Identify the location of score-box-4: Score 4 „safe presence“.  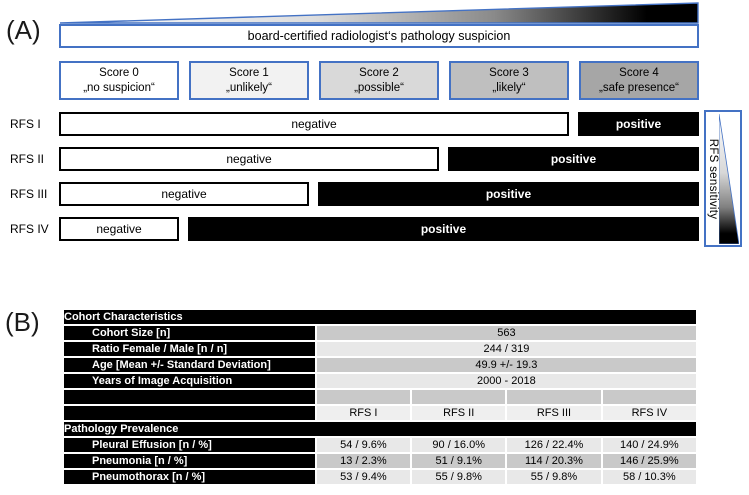
(639, 80).